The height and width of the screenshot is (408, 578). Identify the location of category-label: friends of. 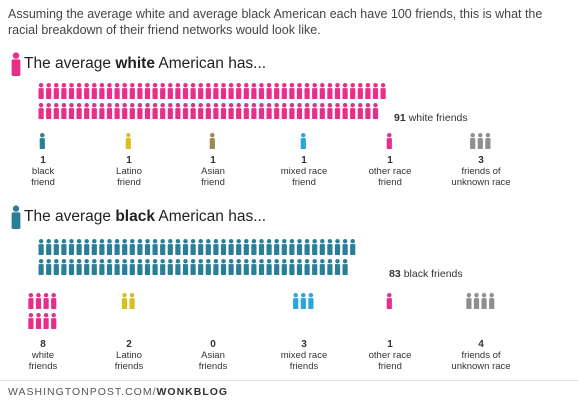
(481, 355).